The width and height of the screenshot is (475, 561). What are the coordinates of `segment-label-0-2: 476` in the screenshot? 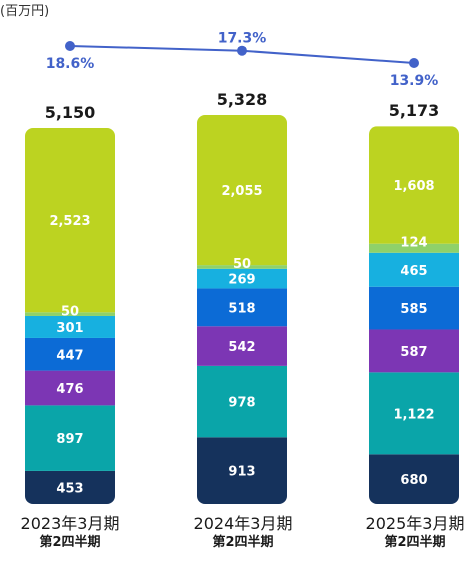 It's located at (69, 389).